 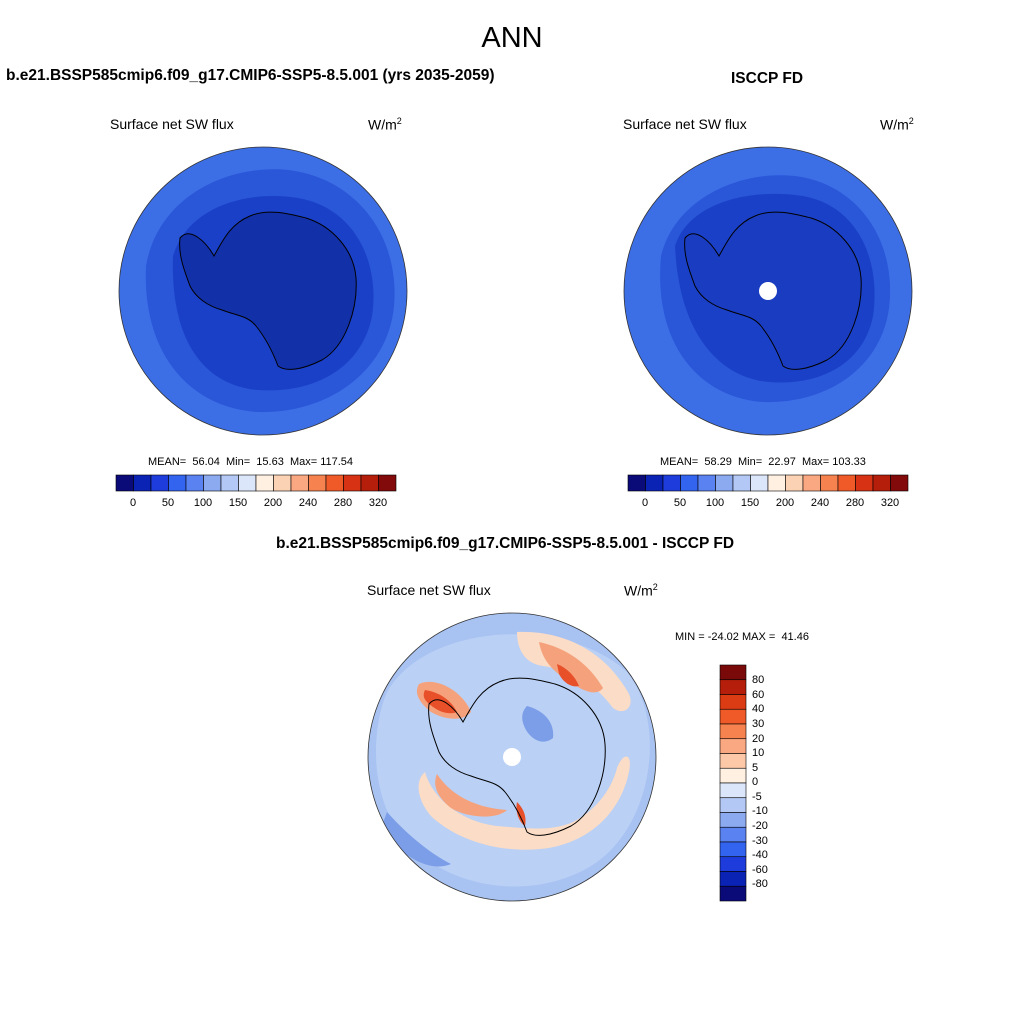 What do you see at coordinates (429, 590) in the screenshot?
I see `diff-variable-label: Surface net SW flux` at bounding box center [429, 590].